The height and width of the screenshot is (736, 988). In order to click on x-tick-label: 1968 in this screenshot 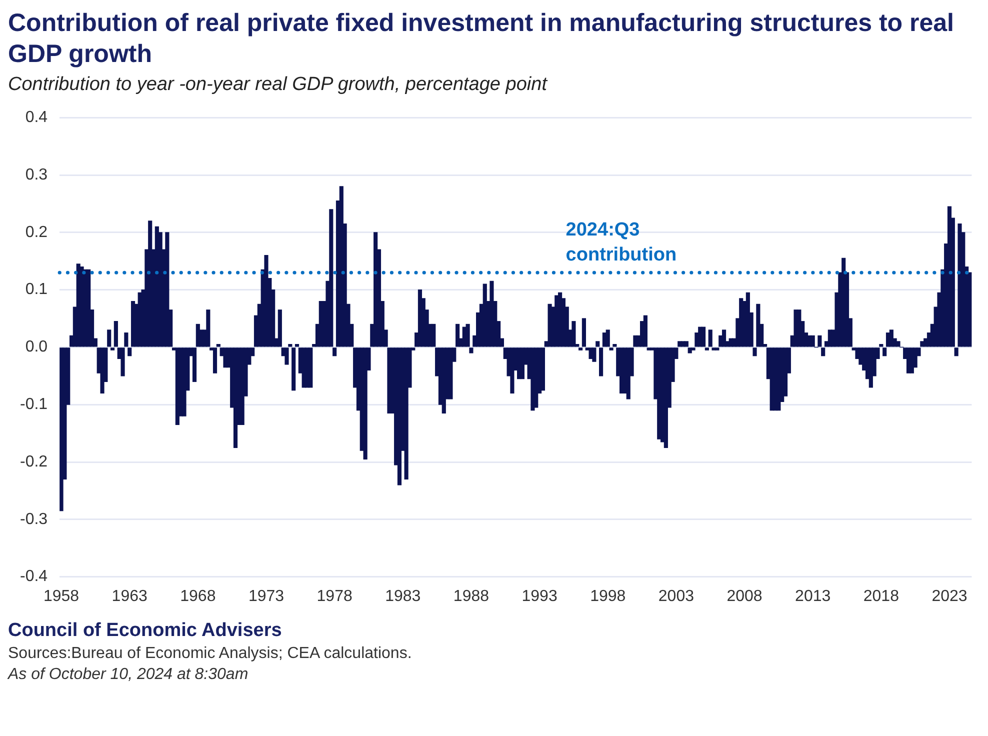, I will do `click(198, 596)`.